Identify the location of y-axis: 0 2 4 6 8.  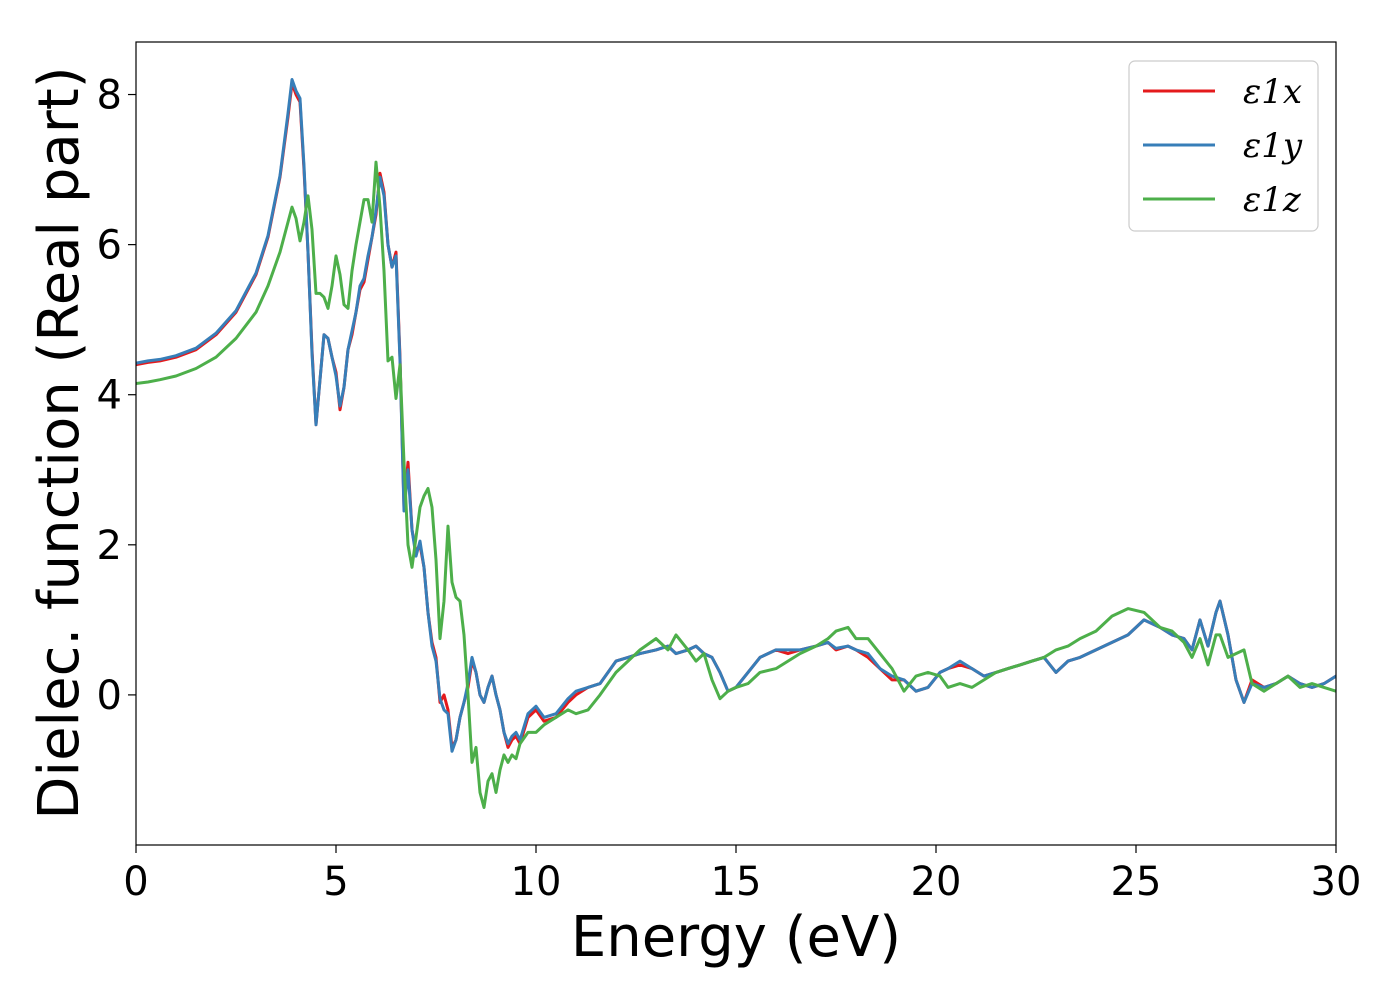
(116, 396).